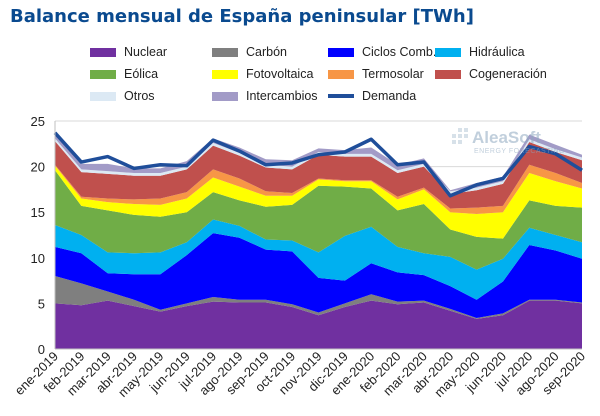 The height and width of the screenshot is (416, 600). I want to click on y-tick-label: 5, so click(41, 303).